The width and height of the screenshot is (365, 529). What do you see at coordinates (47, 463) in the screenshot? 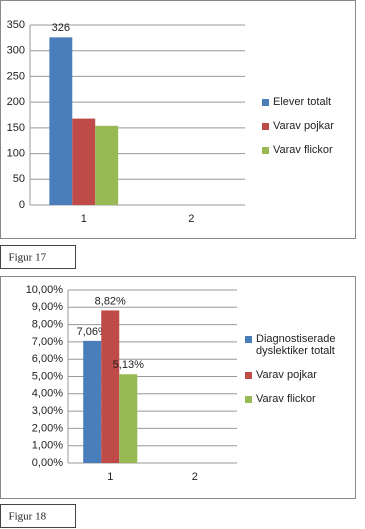
I see `y-tick-label: 0,00%` at bounding box center [47, 463].